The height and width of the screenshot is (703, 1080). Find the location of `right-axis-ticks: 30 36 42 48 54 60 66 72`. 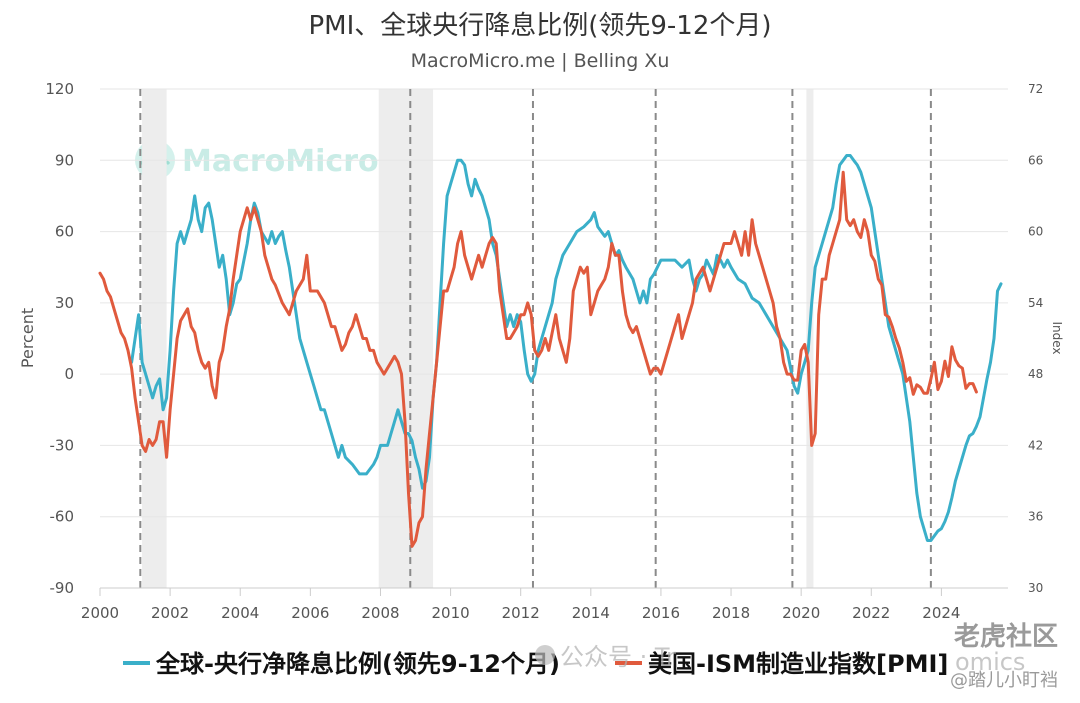

right-axis-ticks: 30 36 42 48 54 60 66 72 is located at coordinates (1035, 338).